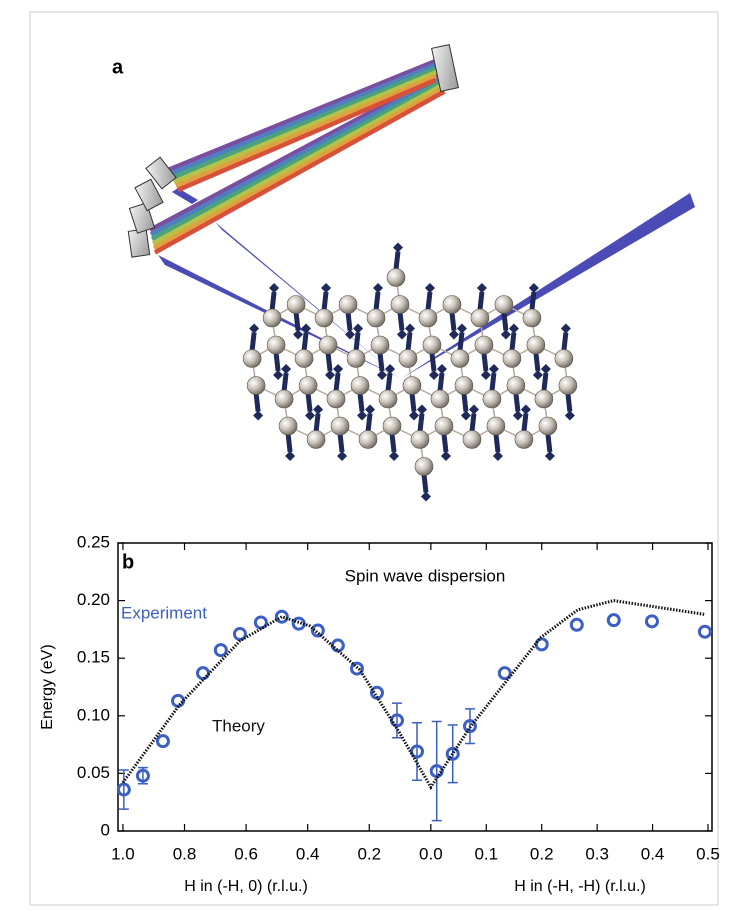 The width and height of the screenshot is (740, 922). Describe the element at coordinates (548, 285) in the screenshot. I see `incident-beam` at that location.